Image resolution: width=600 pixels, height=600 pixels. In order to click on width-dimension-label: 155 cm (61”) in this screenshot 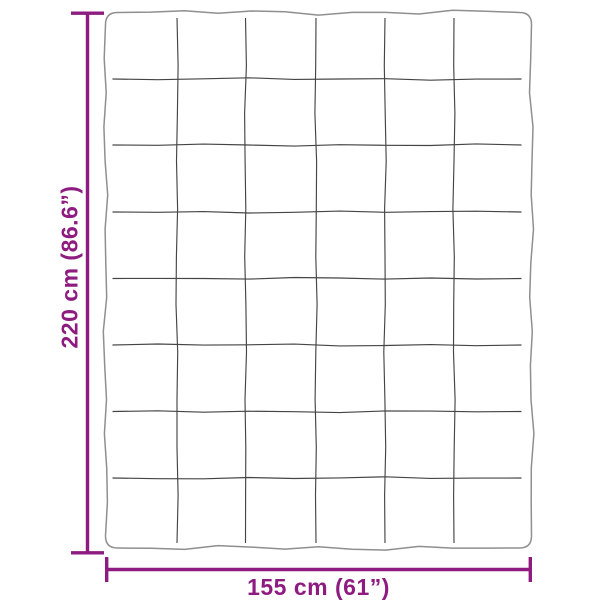, I will do `click(318, 587)`.